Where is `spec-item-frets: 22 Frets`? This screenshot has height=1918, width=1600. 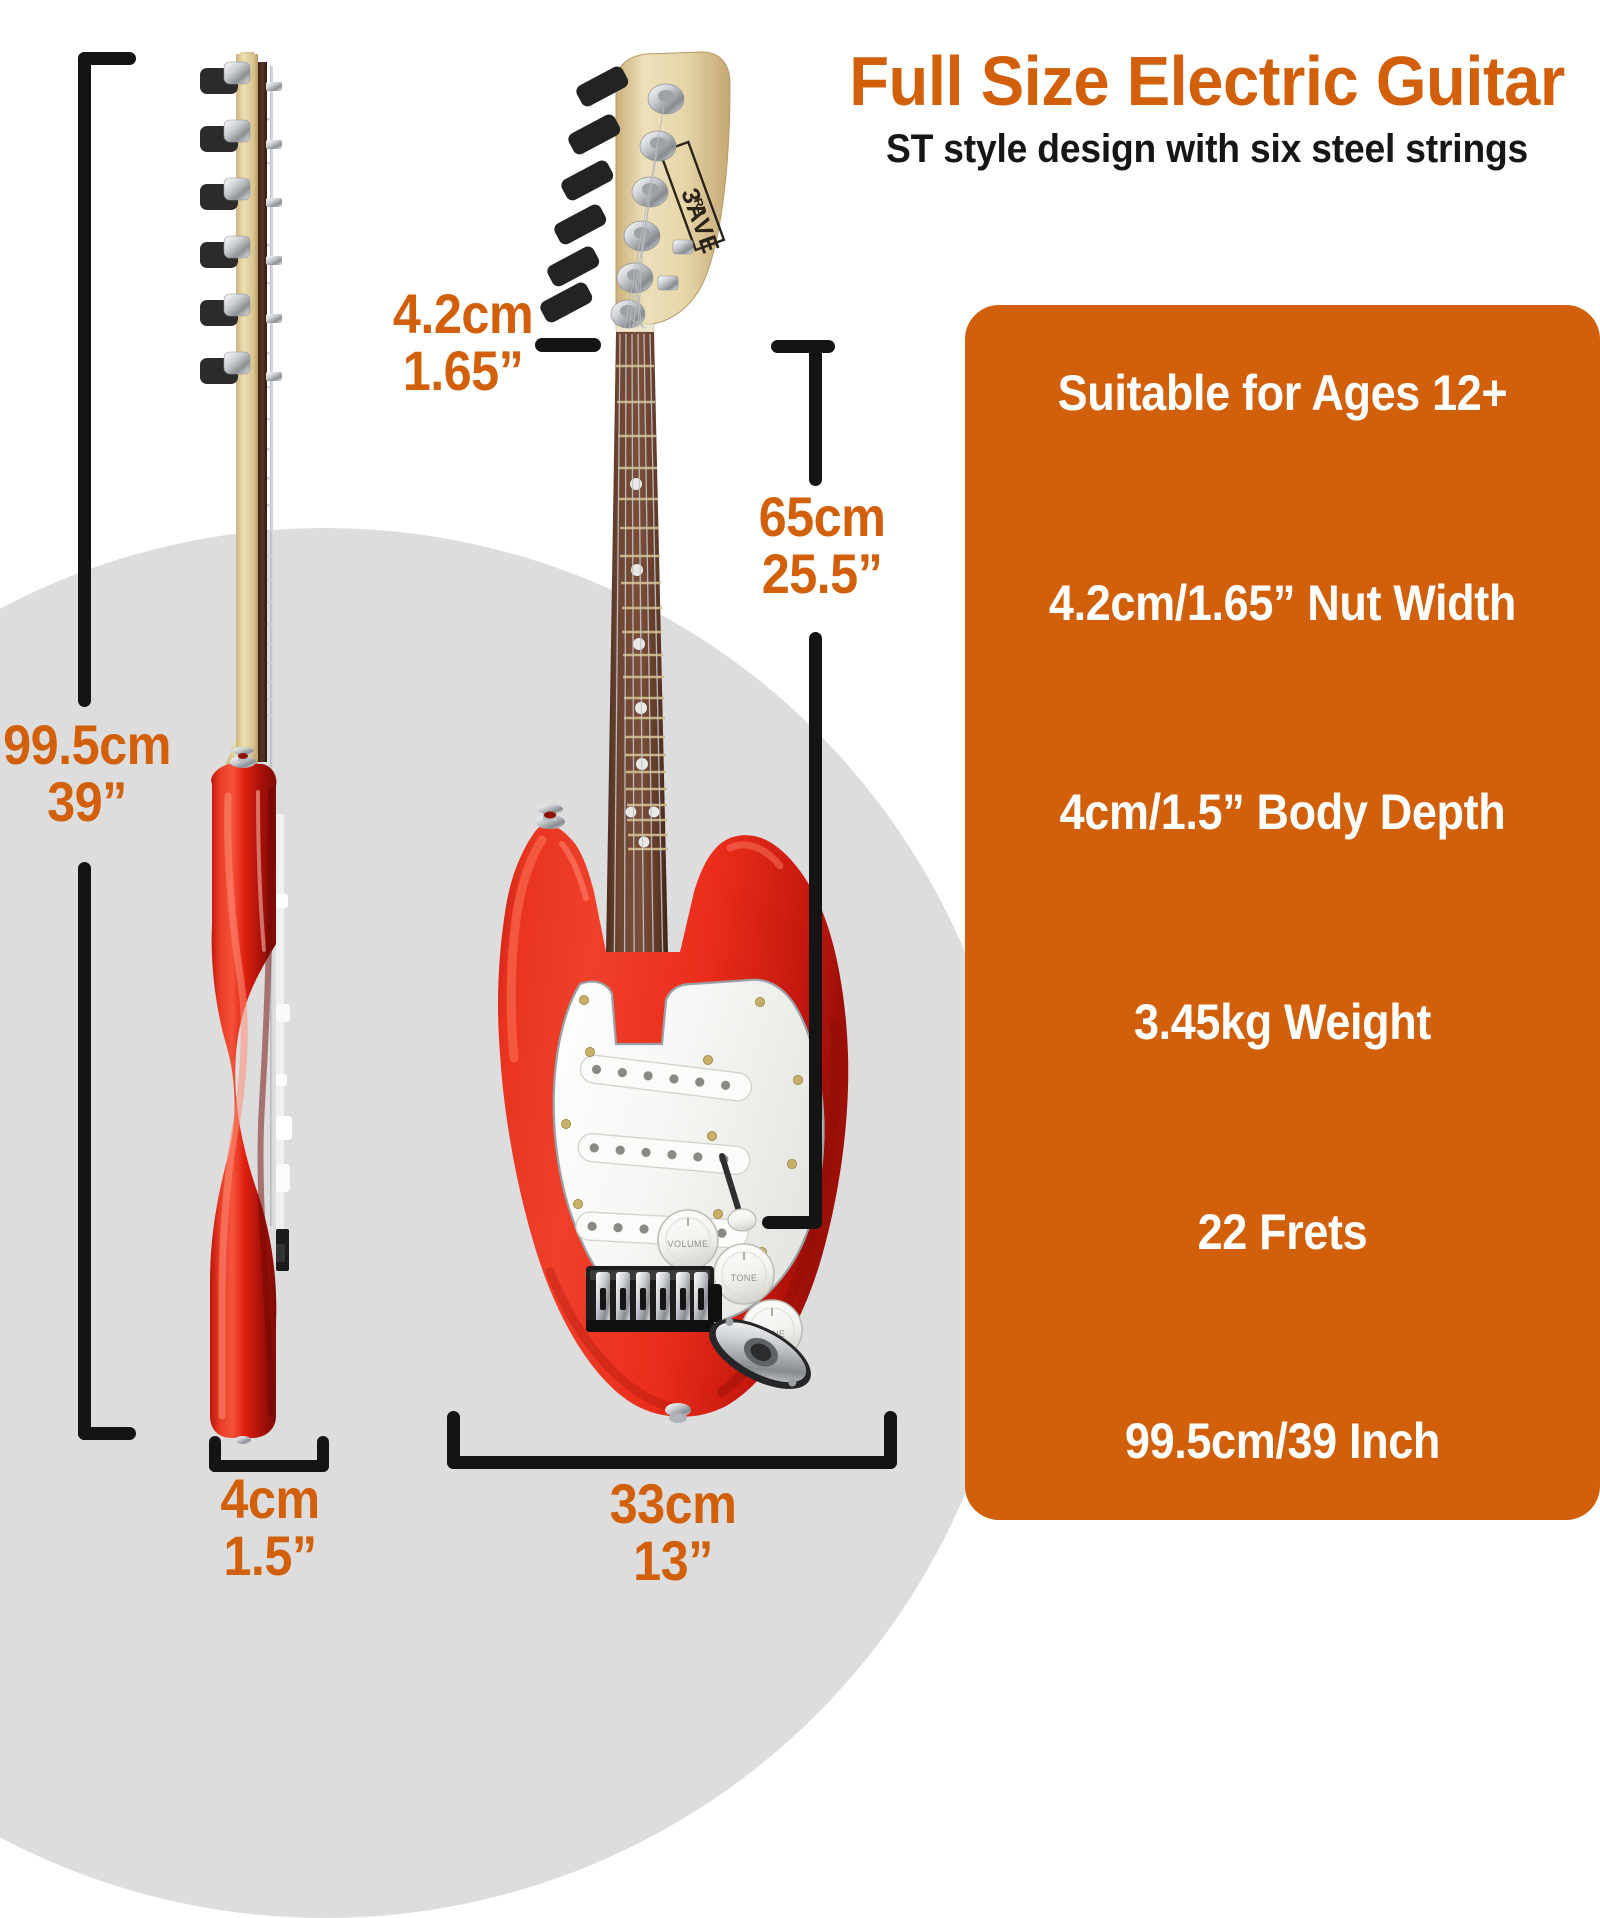 spec-item-frets: 22 Frets is located at coordinates (1282, 1231).